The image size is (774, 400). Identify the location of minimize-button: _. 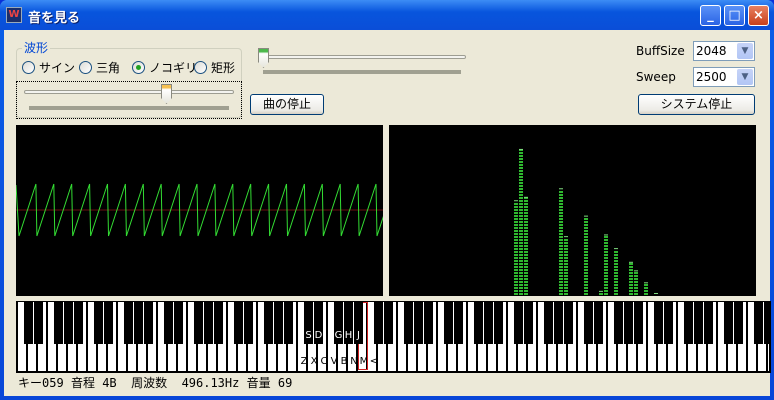
(710, 15).